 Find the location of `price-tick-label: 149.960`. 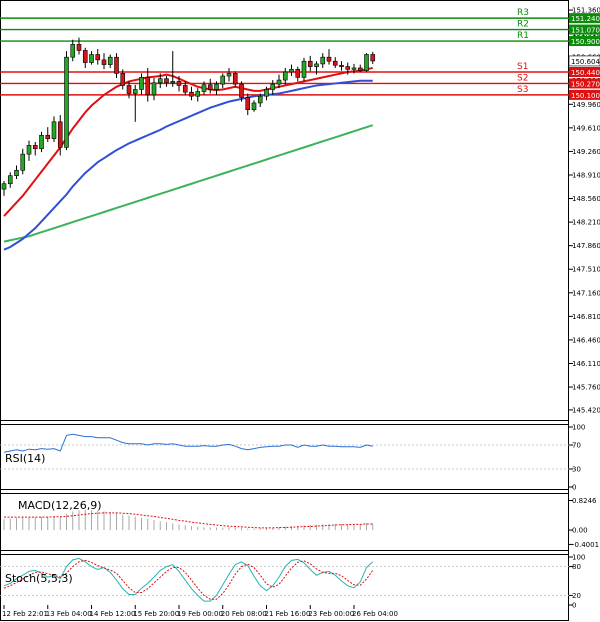

price-tick-label: 149.960 is located at coordinates (586, 105).